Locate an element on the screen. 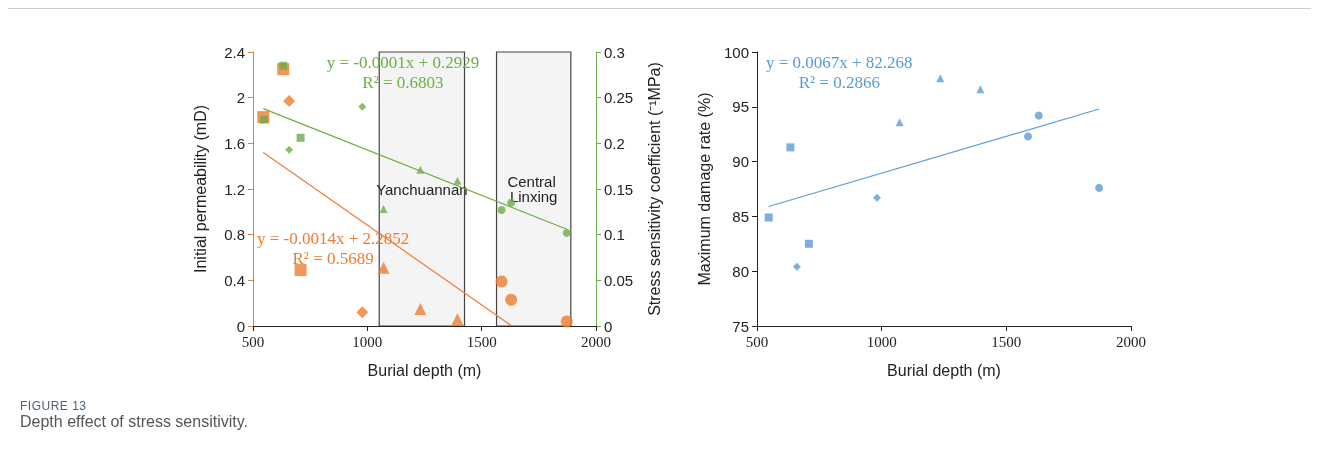 The height and width of the screenshot is (472, 1319). y-axis-title: Initial permeability (mD) is located at coordinates (200, 189).